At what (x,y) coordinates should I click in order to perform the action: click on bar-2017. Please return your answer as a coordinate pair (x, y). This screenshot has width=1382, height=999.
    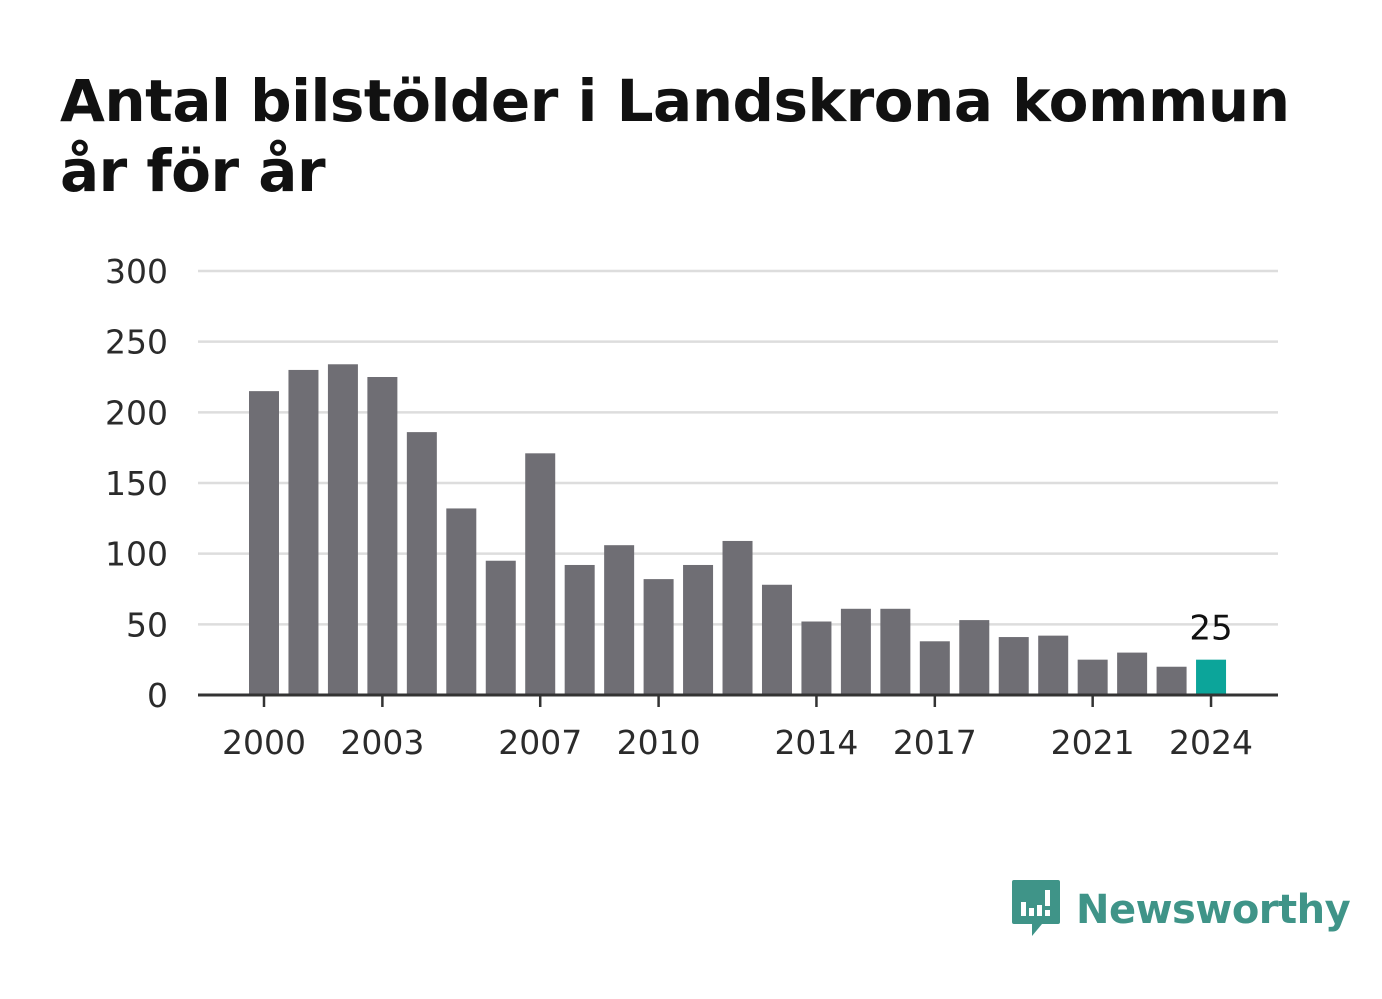
    Looking at the image, I should click on (934, 668).